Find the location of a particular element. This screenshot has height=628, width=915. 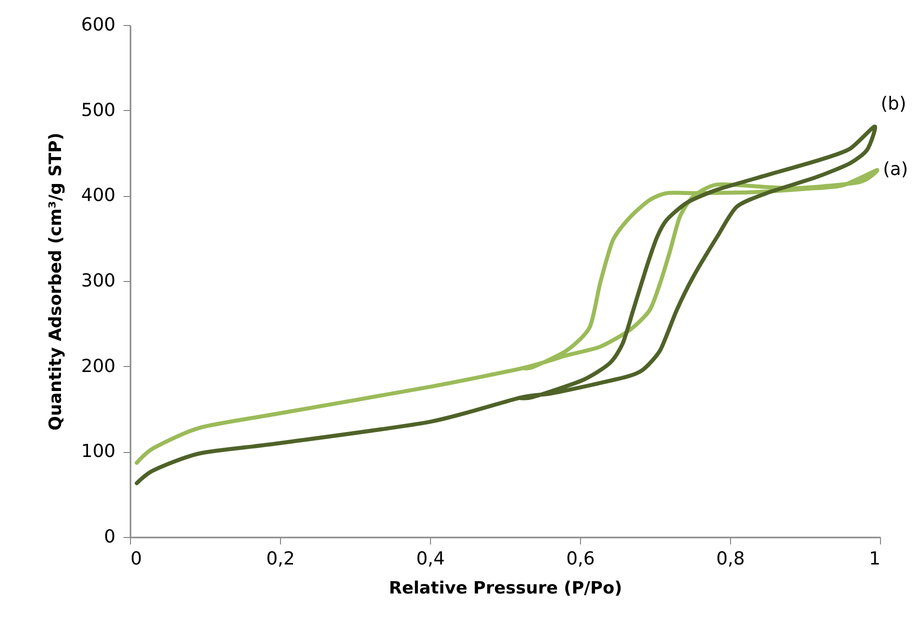

x-tick-label: 0,2 is located at coordinates (280, 559).